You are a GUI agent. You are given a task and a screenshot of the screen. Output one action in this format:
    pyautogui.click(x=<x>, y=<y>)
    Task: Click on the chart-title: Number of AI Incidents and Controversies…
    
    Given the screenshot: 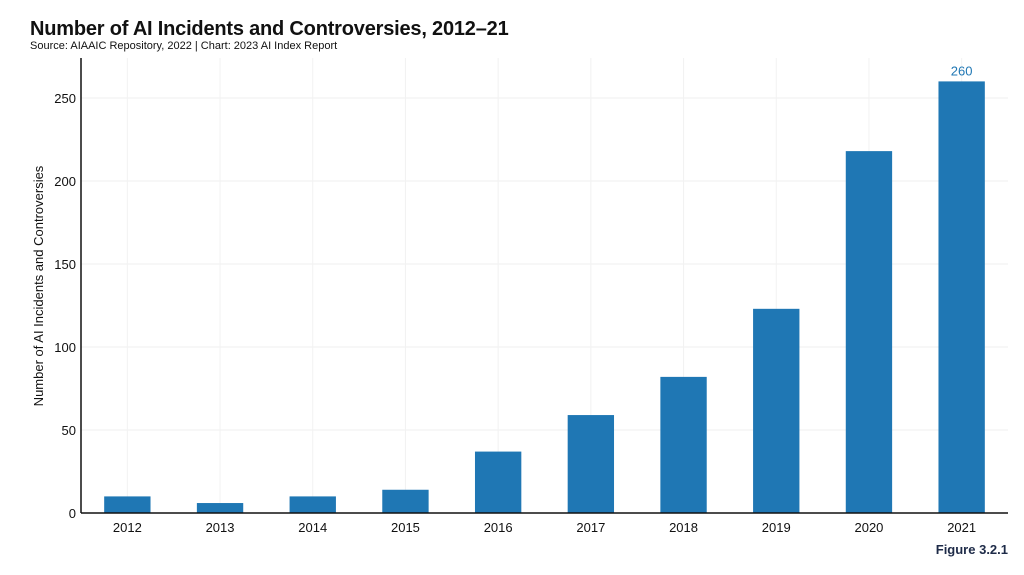 What is the action you would take?
    pyautogui.click(x=269, y=29)
    